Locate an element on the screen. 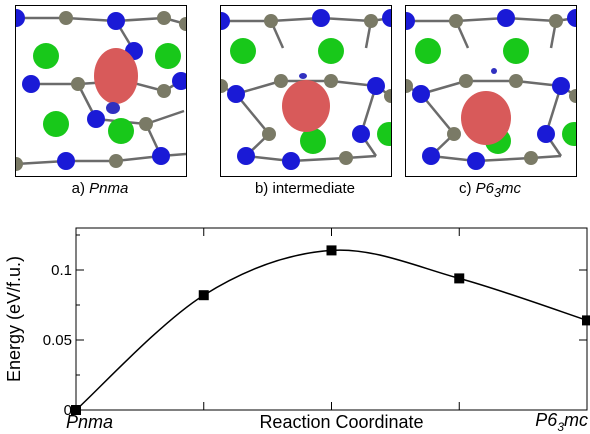  caption-label: intermediate is located at coordinates (314, 188).